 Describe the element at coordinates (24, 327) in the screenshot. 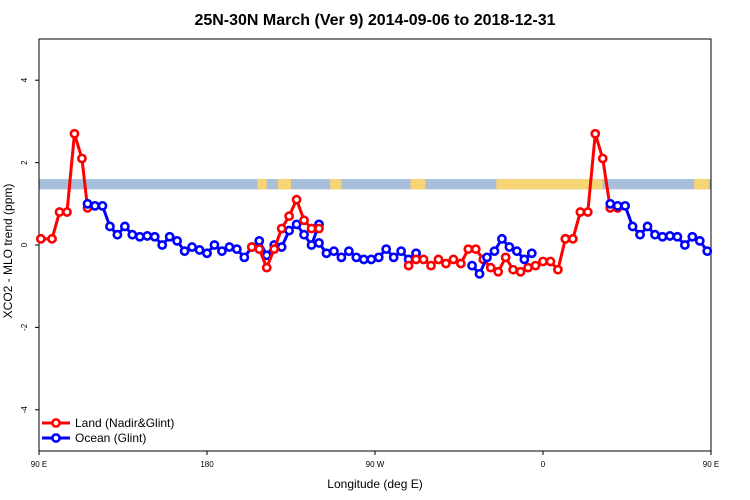

I see `y-tick-label: -2` at that location.